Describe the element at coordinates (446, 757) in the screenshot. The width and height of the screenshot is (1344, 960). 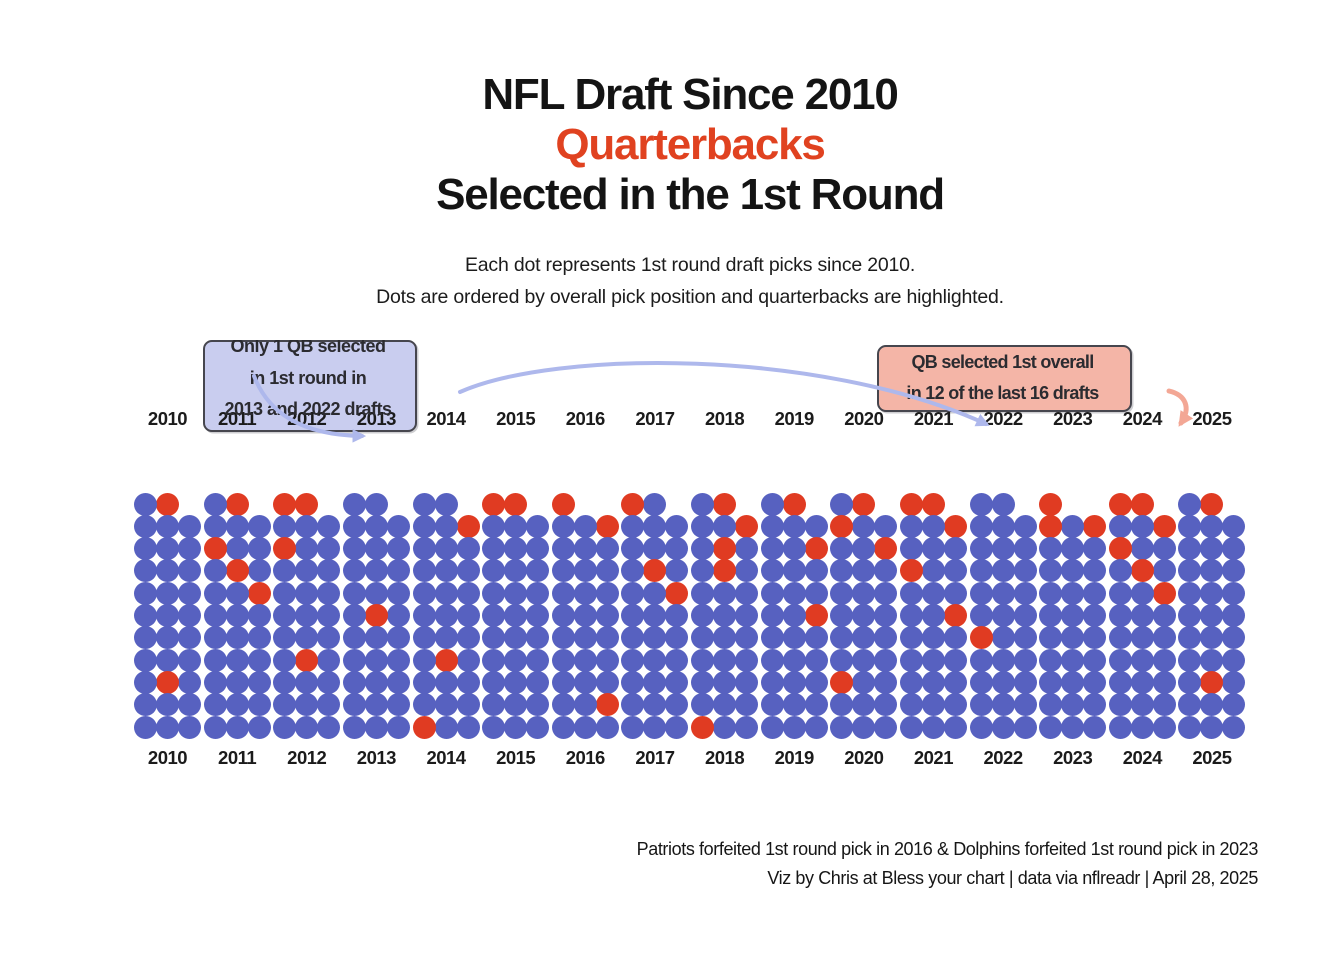
I see `year-label-bottom-2014: 2014` at that location.